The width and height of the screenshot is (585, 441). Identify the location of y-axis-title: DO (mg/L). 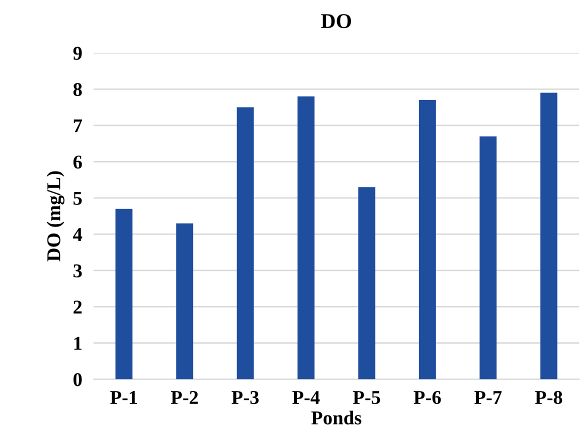
(55, 216).